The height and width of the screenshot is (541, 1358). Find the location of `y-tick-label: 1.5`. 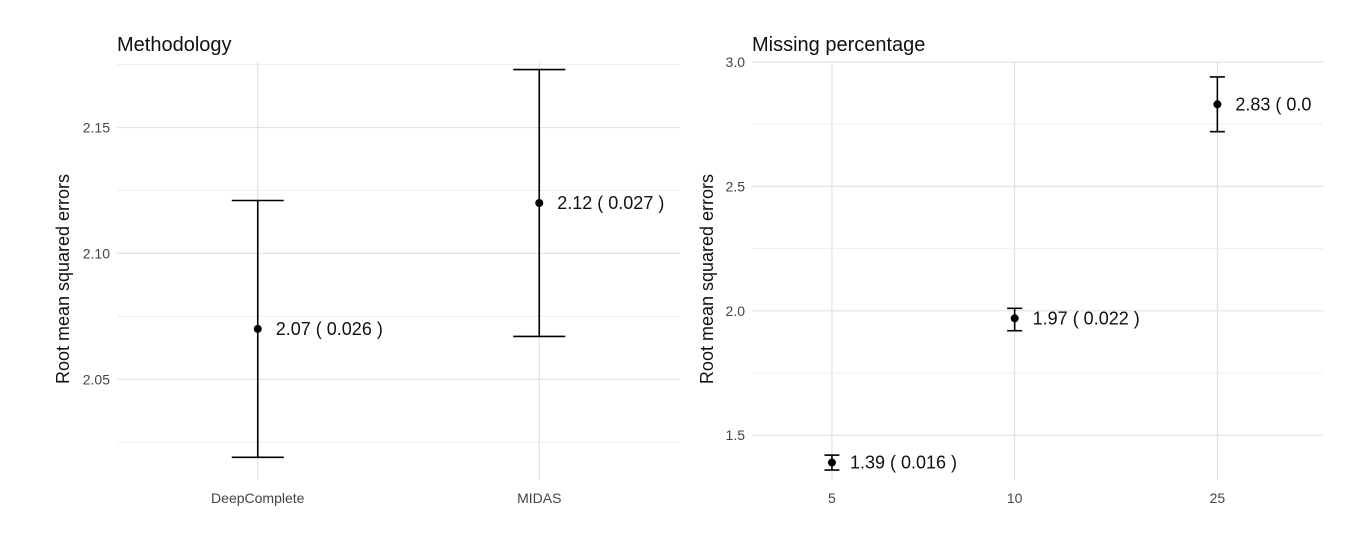

y-tick-label: 1.5 is located at coordinates (736, 435).